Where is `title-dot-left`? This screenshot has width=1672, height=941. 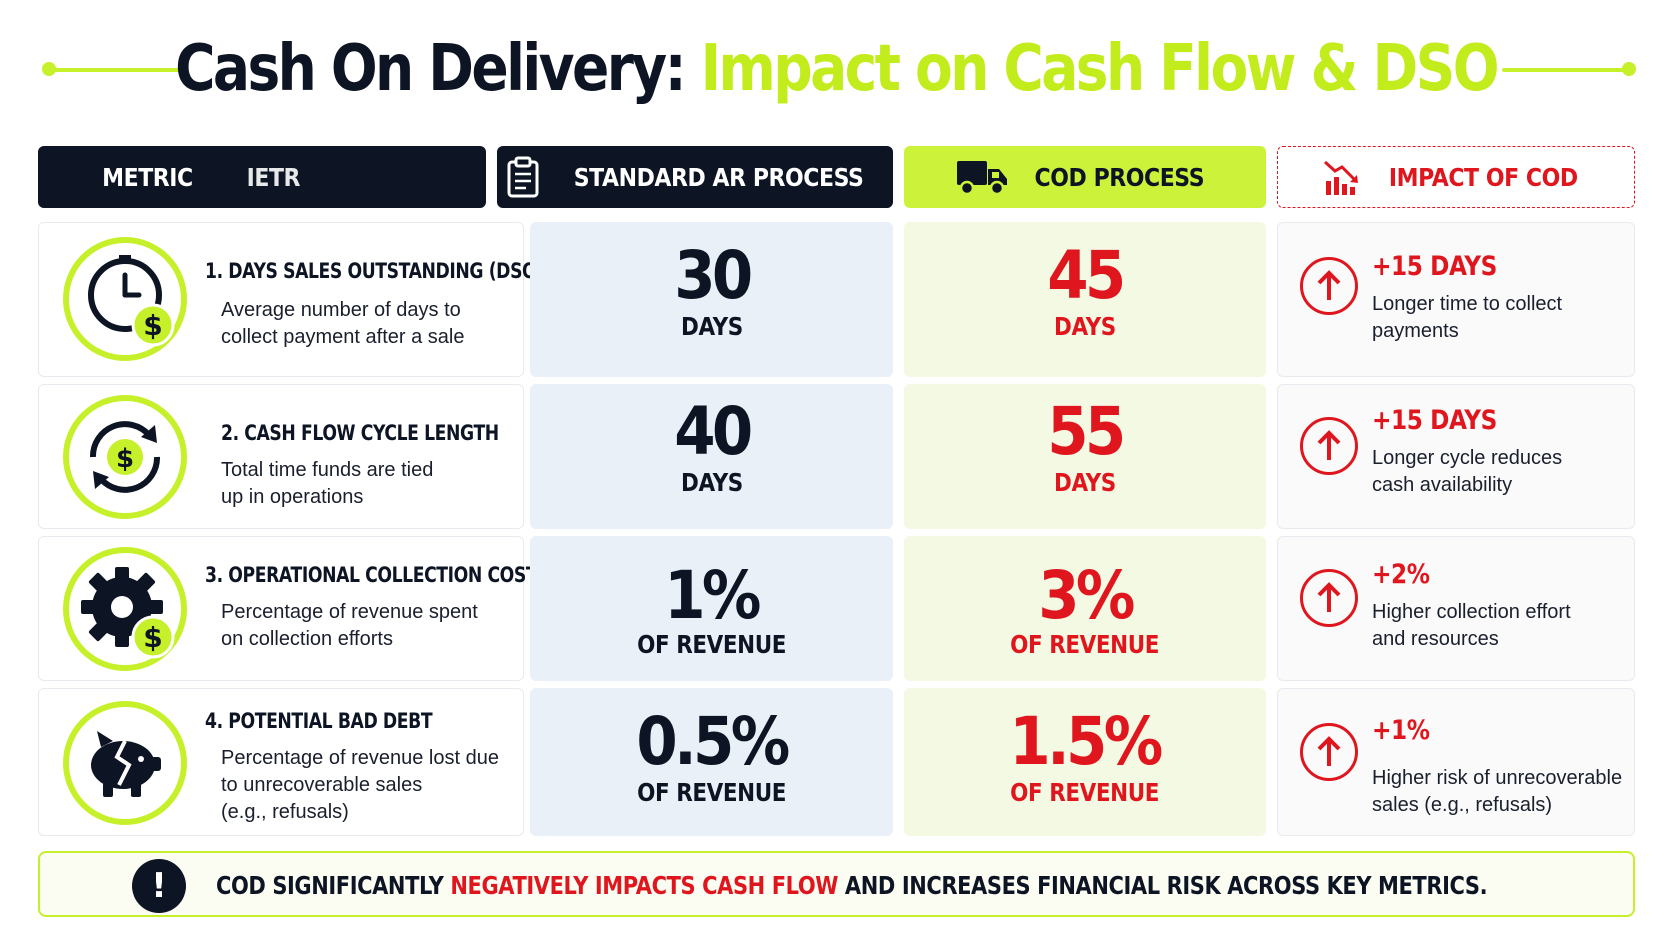
title-dot-left is located at coordinates (49, 69).